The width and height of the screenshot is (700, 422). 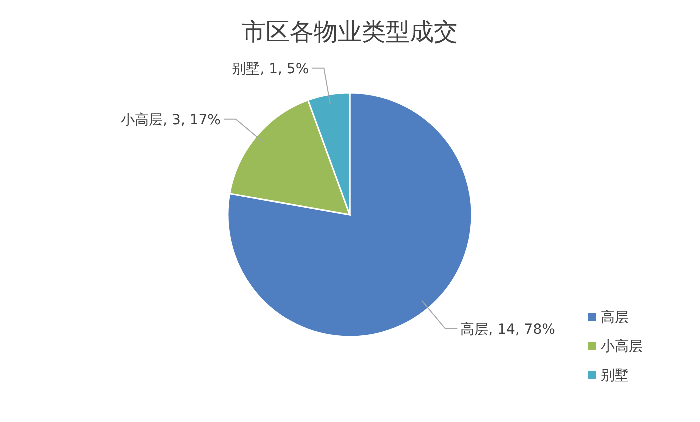 I want to click on legend-label: 高层, so click(x=615, y=318).